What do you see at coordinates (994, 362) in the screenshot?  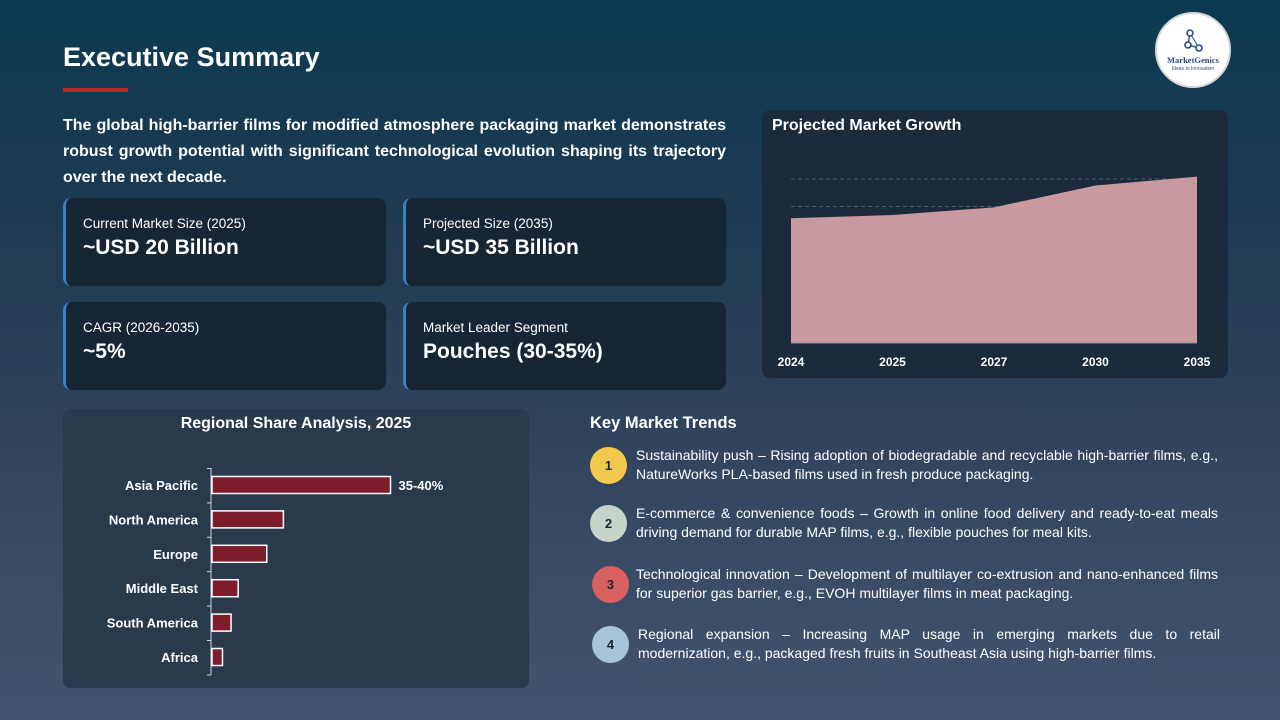 I see `x-tick-label: 2027` at bounding box center [994, 362].